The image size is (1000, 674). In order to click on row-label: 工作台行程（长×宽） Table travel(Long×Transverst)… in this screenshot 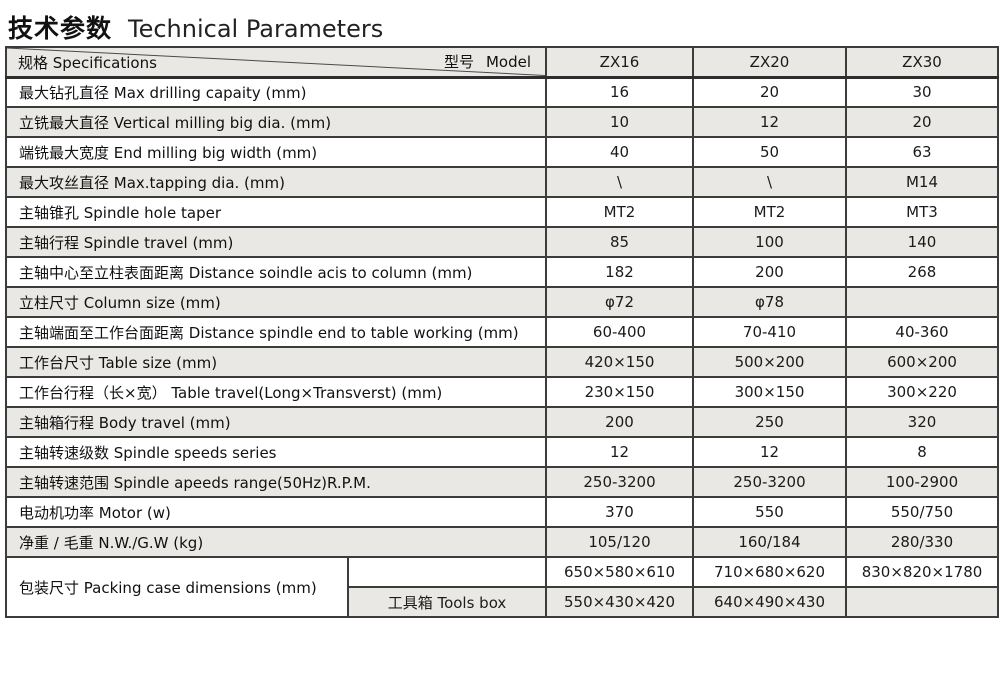, I will do `click(276, 392)`.